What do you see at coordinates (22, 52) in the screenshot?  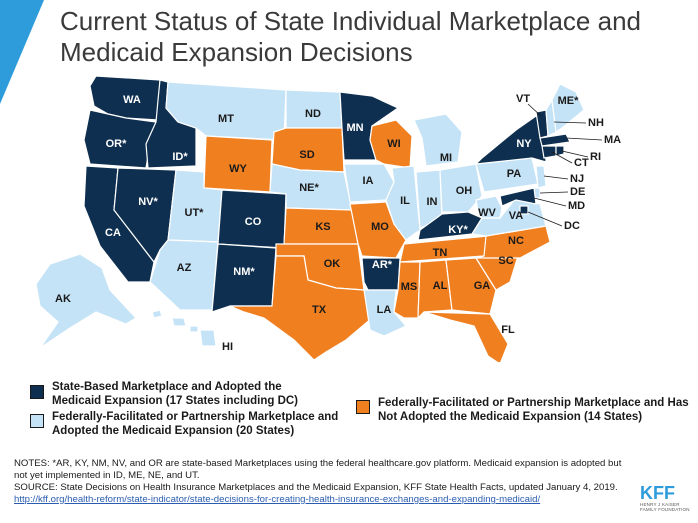 I see `corner-accent` at bounding box center [22, 52].